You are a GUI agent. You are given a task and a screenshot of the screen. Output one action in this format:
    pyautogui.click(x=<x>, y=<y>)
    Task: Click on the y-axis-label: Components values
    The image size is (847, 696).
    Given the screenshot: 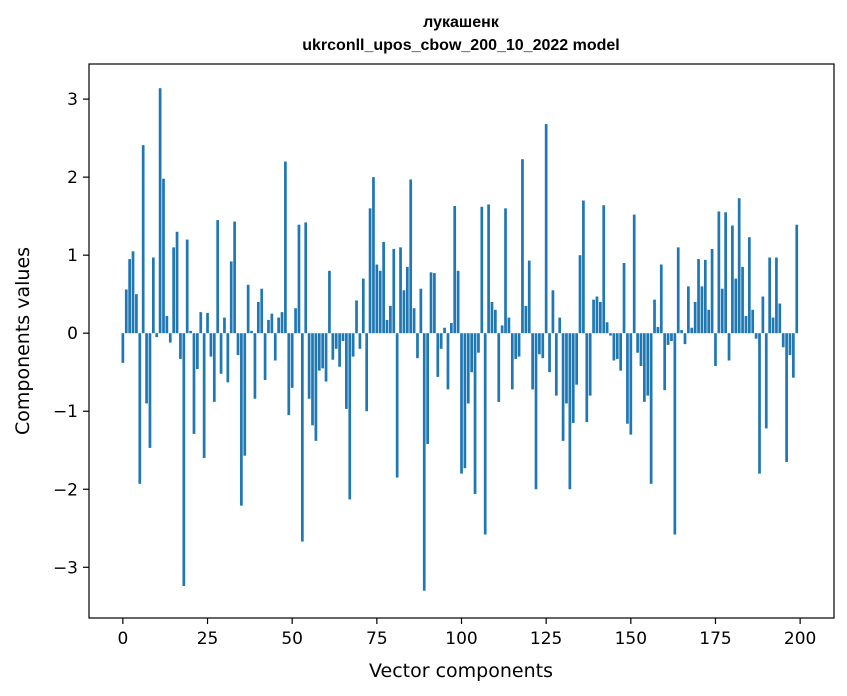 What is the action you would take?
    pyautogui.click(x=23, y=341)
    